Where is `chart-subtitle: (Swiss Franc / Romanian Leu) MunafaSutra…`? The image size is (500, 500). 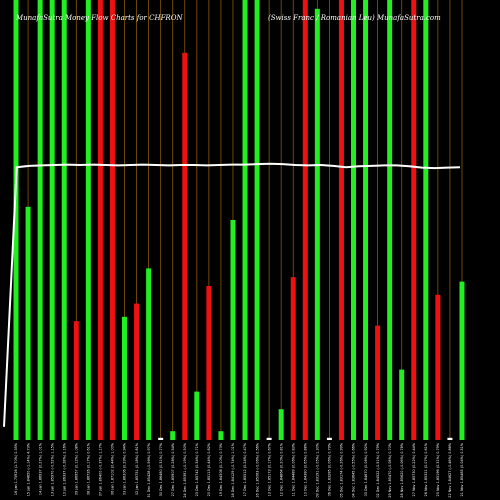 chart-subtitle: (Swiss Franc / Romanian Leu) MunafaSutra… is located at coordinates (354, 18).